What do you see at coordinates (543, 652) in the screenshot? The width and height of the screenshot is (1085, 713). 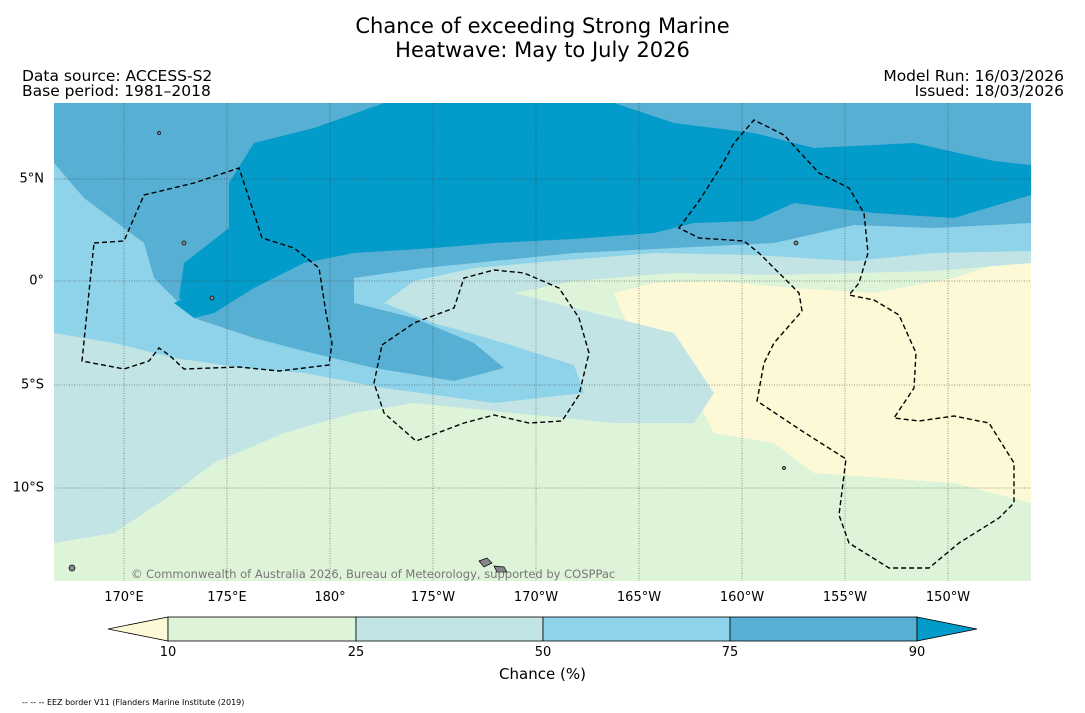 I see `colorbar-tick-50: 50` at bounding box center [543, 652].